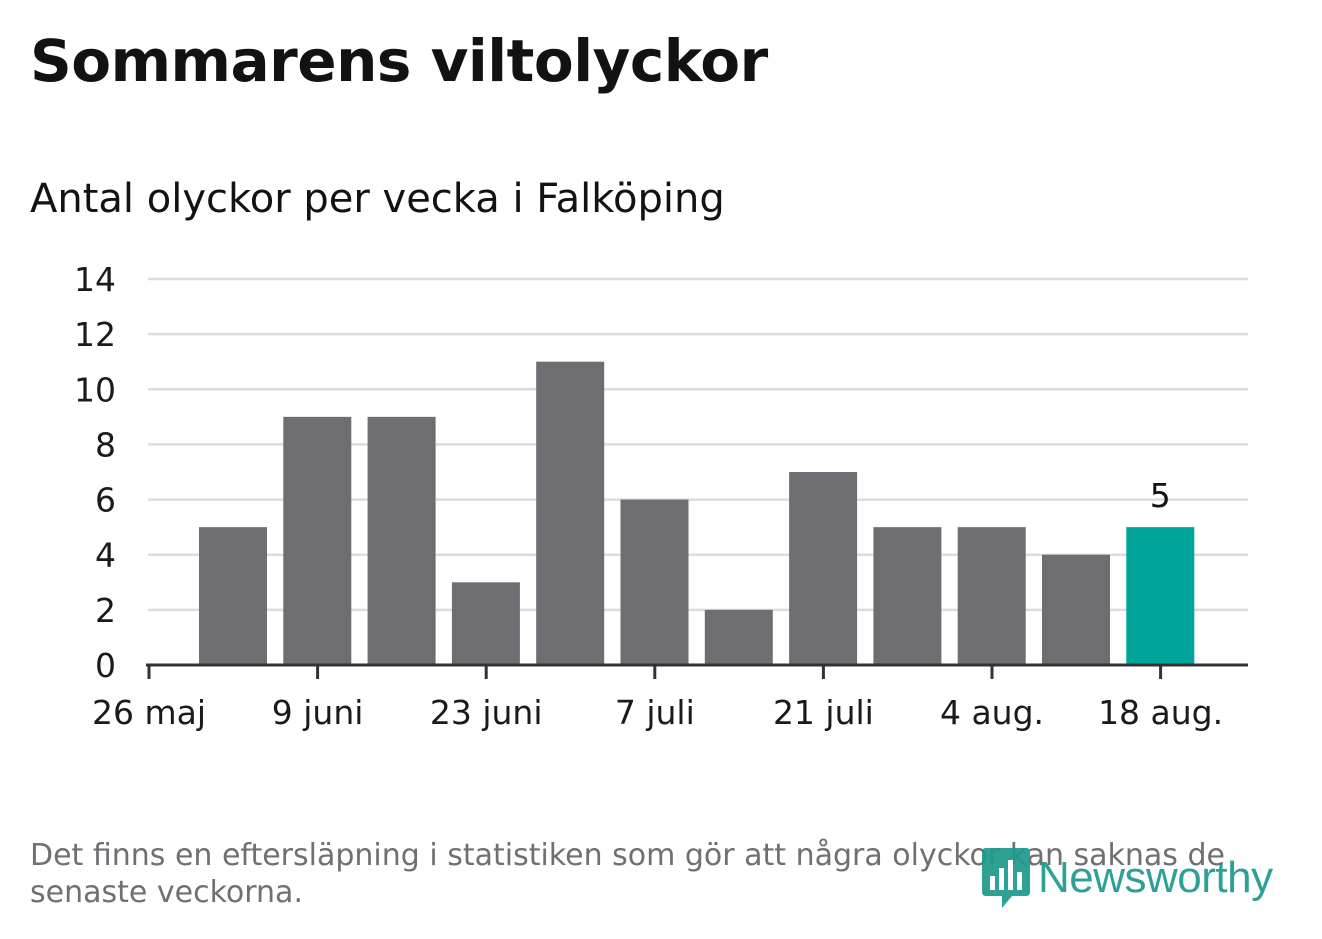 This screenshot has width=1322, height=939. Describe the element at coordinates (697, 671) in the screenshot. I see `x-axis` at that location.